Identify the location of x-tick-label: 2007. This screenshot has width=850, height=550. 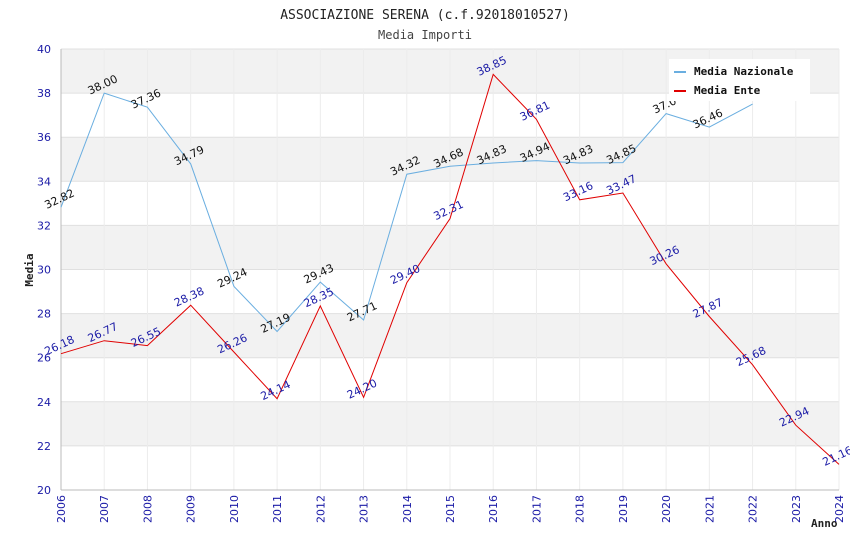
(104, 509).